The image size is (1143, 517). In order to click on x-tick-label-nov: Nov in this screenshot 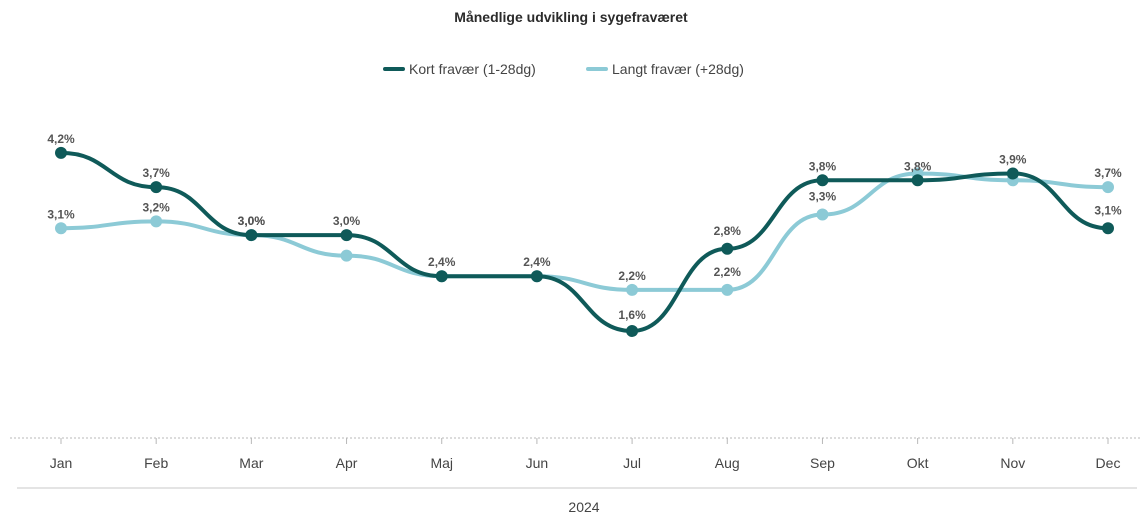, I will do `click(1012, 463)`.